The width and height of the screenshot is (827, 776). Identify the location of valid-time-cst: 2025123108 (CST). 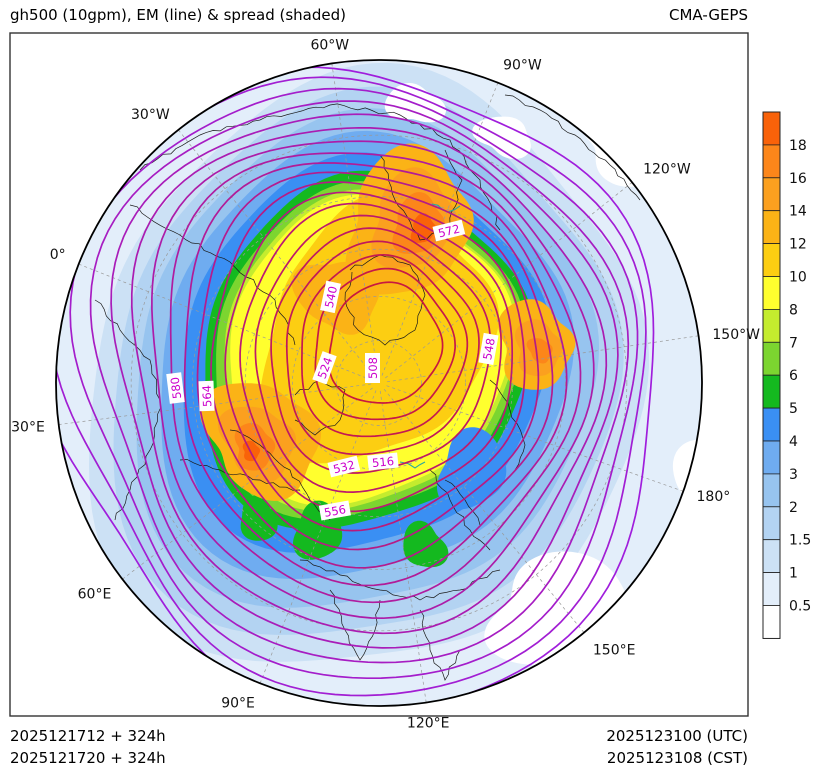
(677, 758).